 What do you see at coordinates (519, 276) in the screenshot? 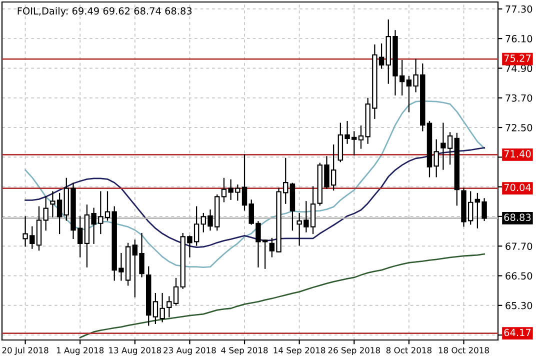
I see `y-tick-label: 66.50` at bounding box center [519, 276].